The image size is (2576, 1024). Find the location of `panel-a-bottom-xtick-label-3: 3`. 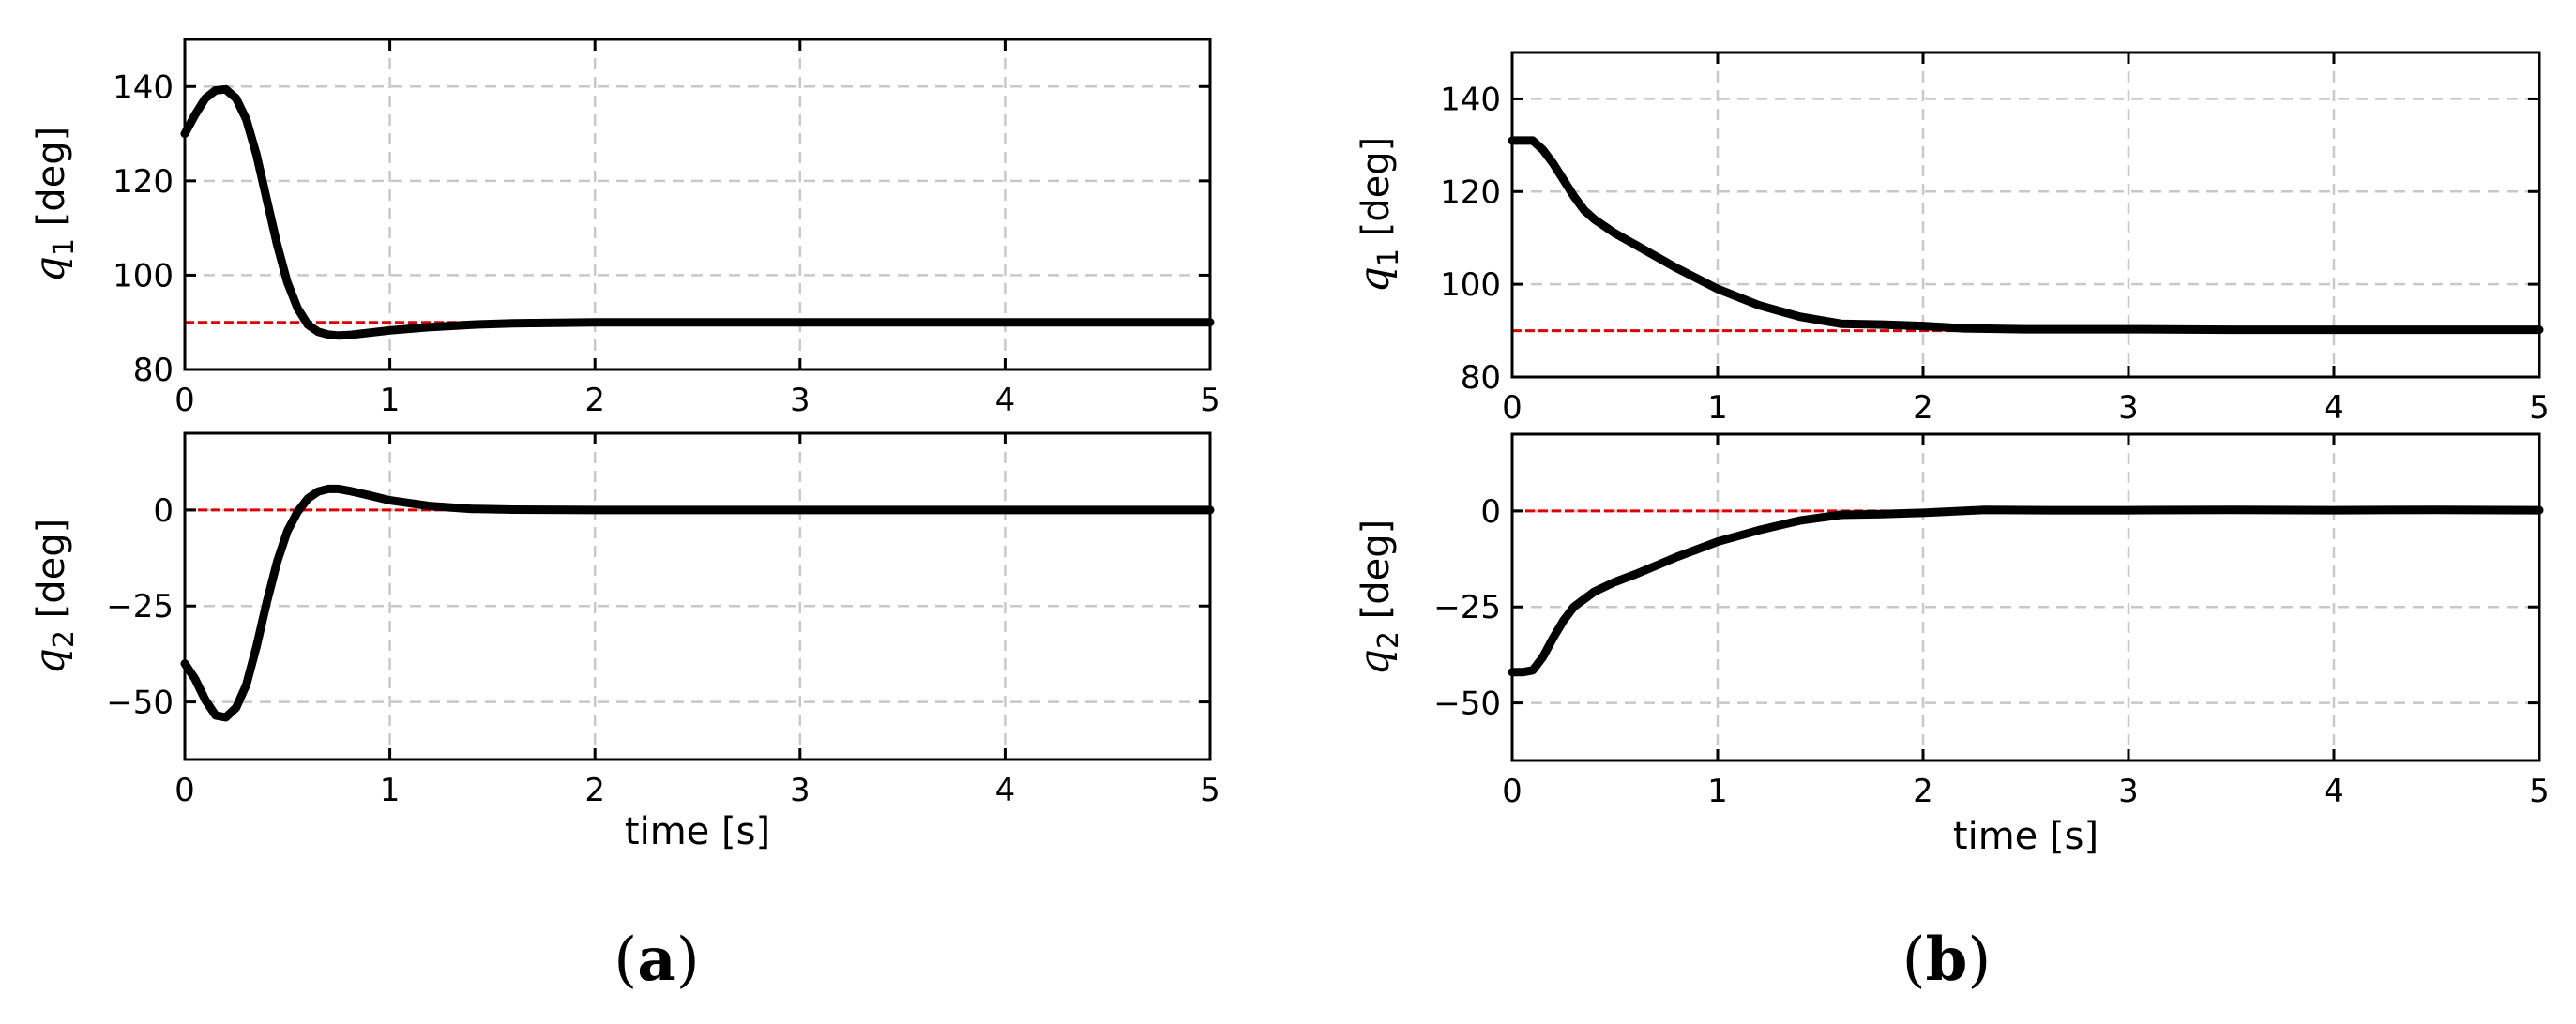

panel-a-bottom-xtick-label-3: 3 is located at coordinates (800, 790).